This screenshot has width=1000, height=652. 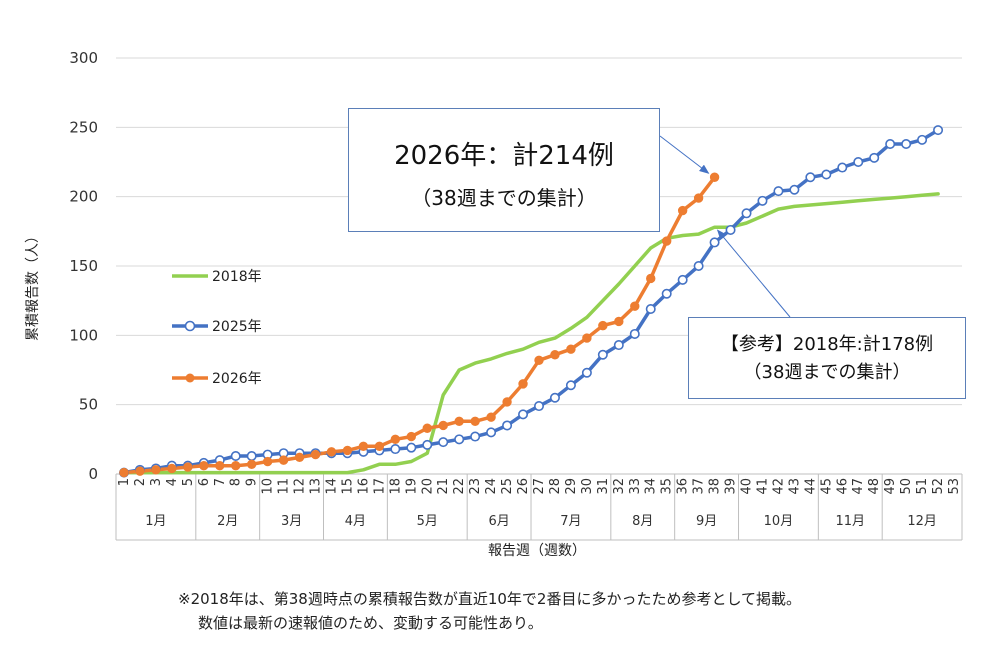 I want to click on annotation-arrow-2018, so click(x=753, y=273).